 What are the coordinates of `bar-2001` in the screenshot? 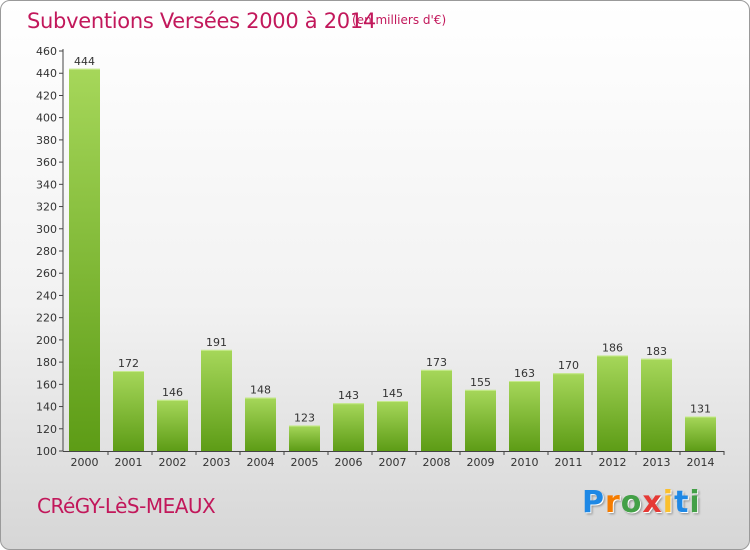 It's located at (128, 411).